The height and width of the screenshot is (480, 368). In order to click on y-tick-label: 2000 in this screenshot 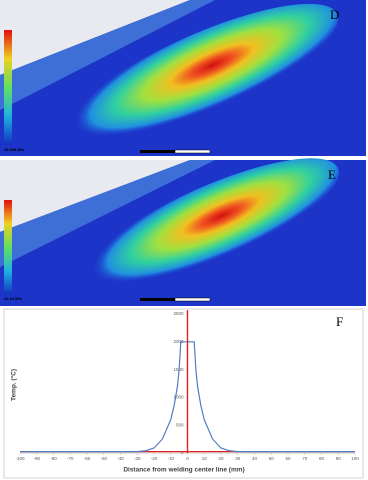, I will do `click(178, 341)`.